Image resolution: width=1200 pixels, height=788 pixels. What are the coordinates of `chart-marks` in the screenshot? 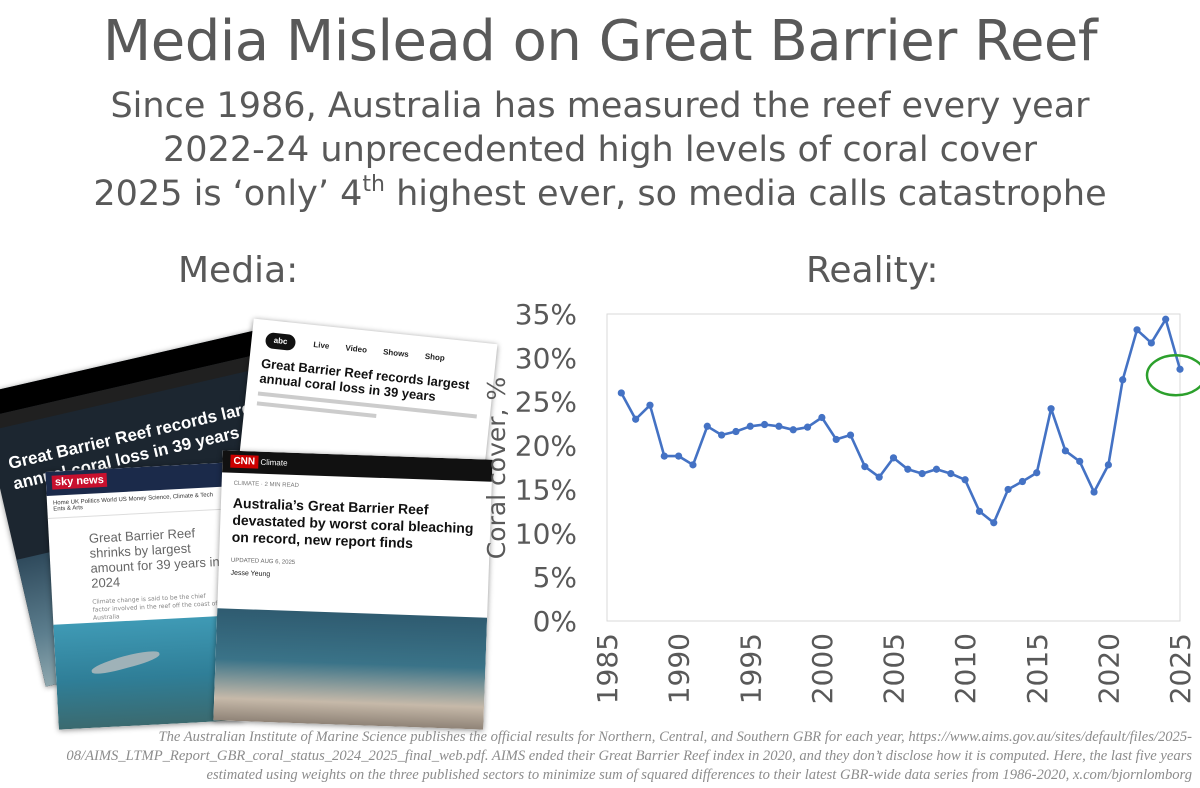 It's located at (908, 421).